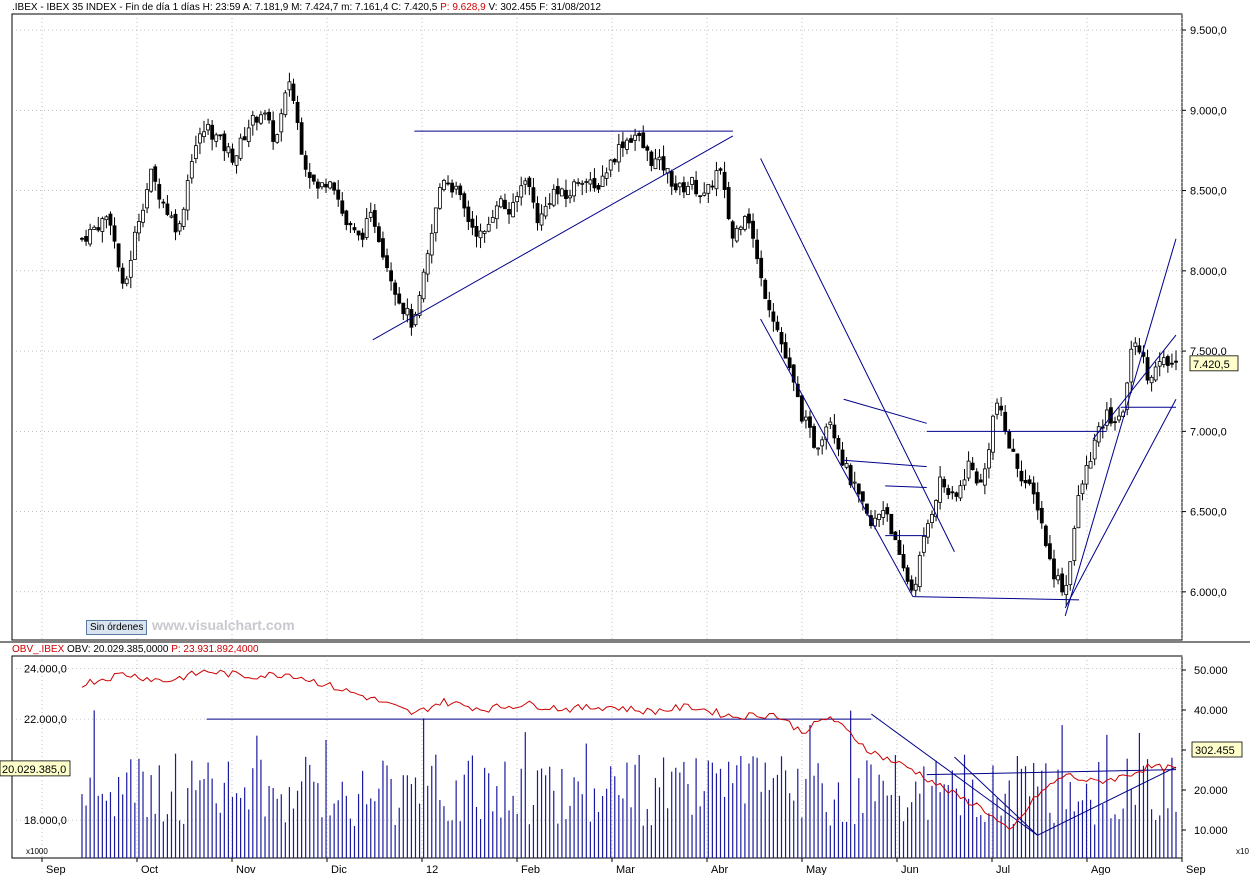  Describe the element at coordinates (432, 869) in the screenshot. I see `x-tick-label: 12` at that location.